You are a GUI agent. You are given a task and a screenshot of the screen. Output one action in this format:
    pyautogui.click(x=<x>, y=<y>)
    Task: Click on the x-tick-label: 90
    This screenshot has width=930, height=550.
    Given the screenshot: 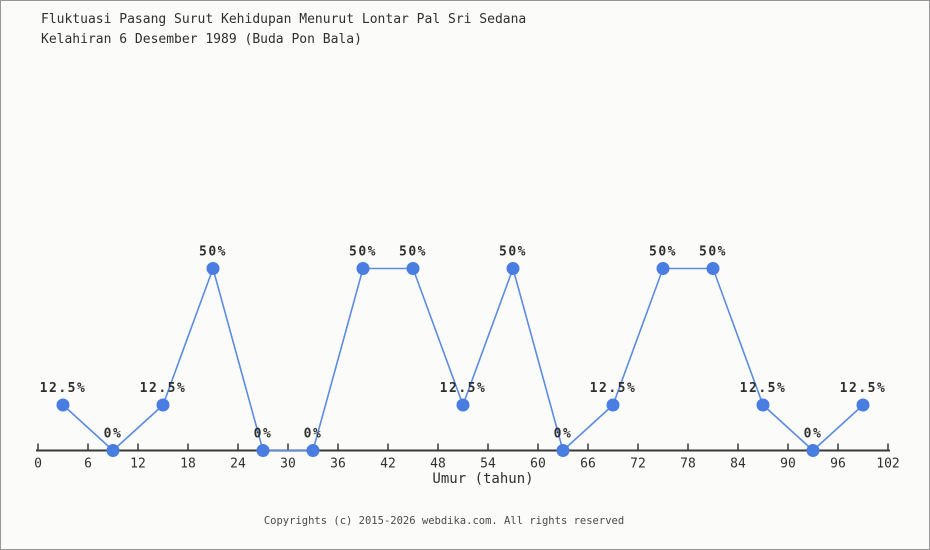 What is the action you would take?
    pyautogui.click(x=788, y=464)
    